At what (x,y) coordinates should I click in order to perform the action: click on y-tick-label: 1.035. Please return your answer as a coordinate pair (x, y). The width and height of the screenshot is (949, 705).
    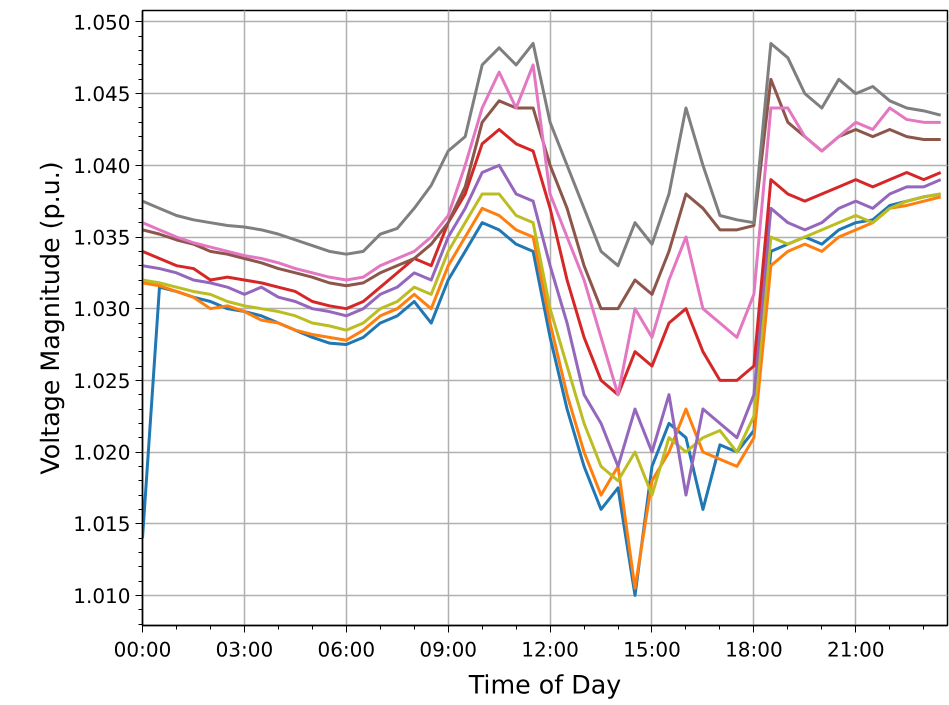
    Looking at the image, I should click on (102, 238).